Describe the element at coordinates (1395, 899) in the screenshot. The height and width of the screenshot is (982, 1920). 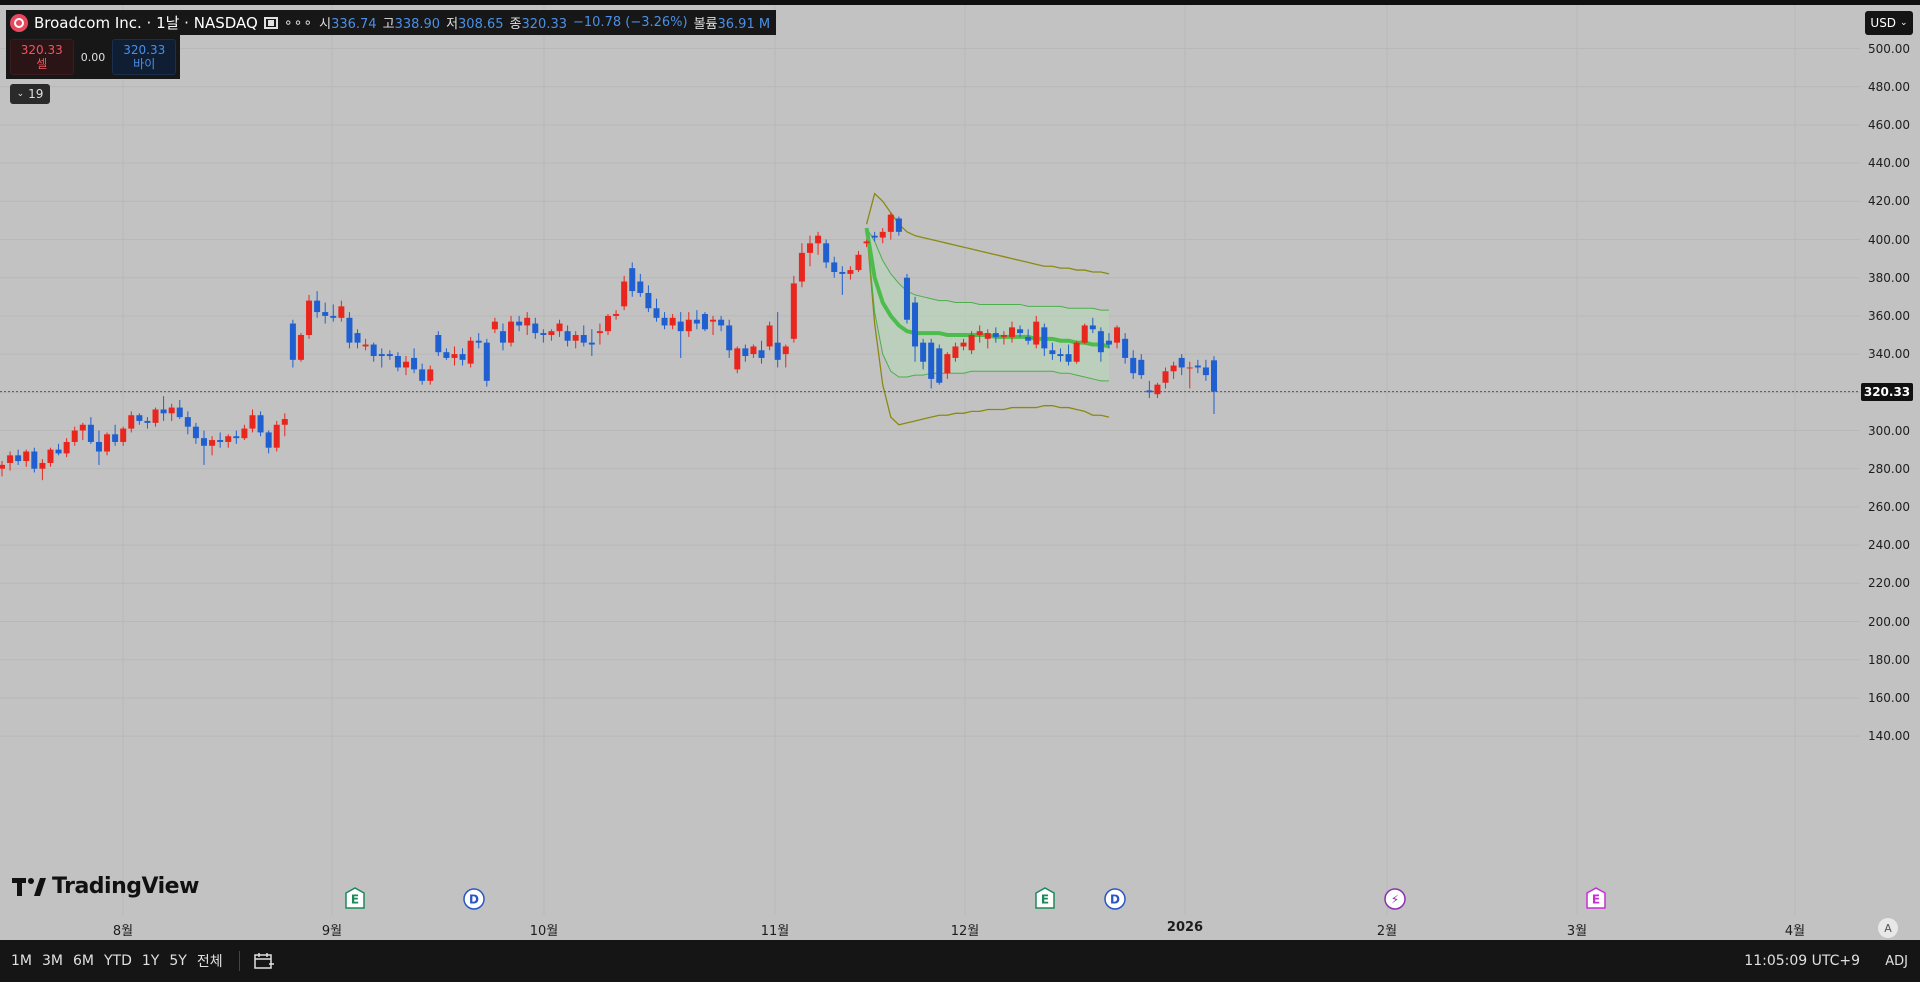
I see `event-marker-split: ⚡` at that location.